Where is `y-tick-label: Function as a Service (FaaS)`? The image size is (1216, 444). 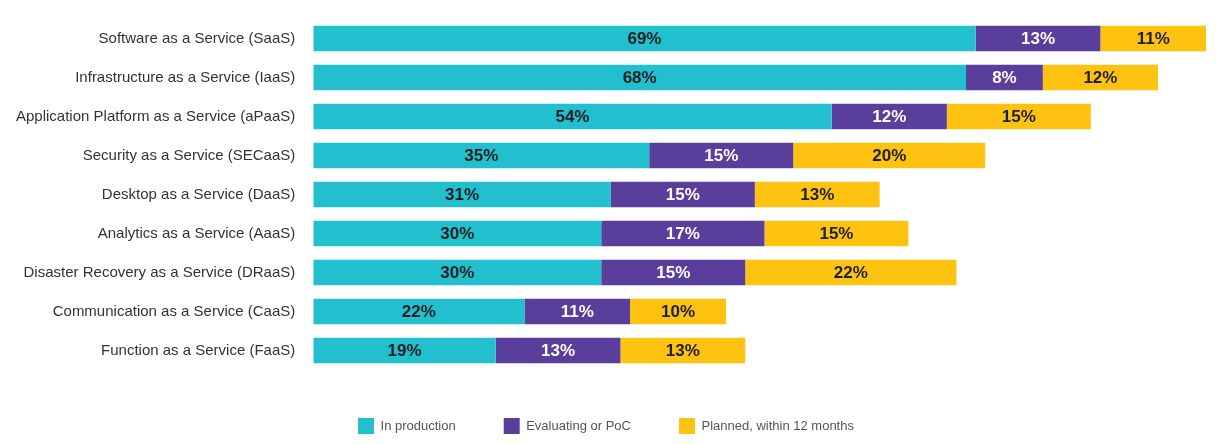
y-tick-label: Function as a Service (FaaS) is located at coordinates (198, 349).